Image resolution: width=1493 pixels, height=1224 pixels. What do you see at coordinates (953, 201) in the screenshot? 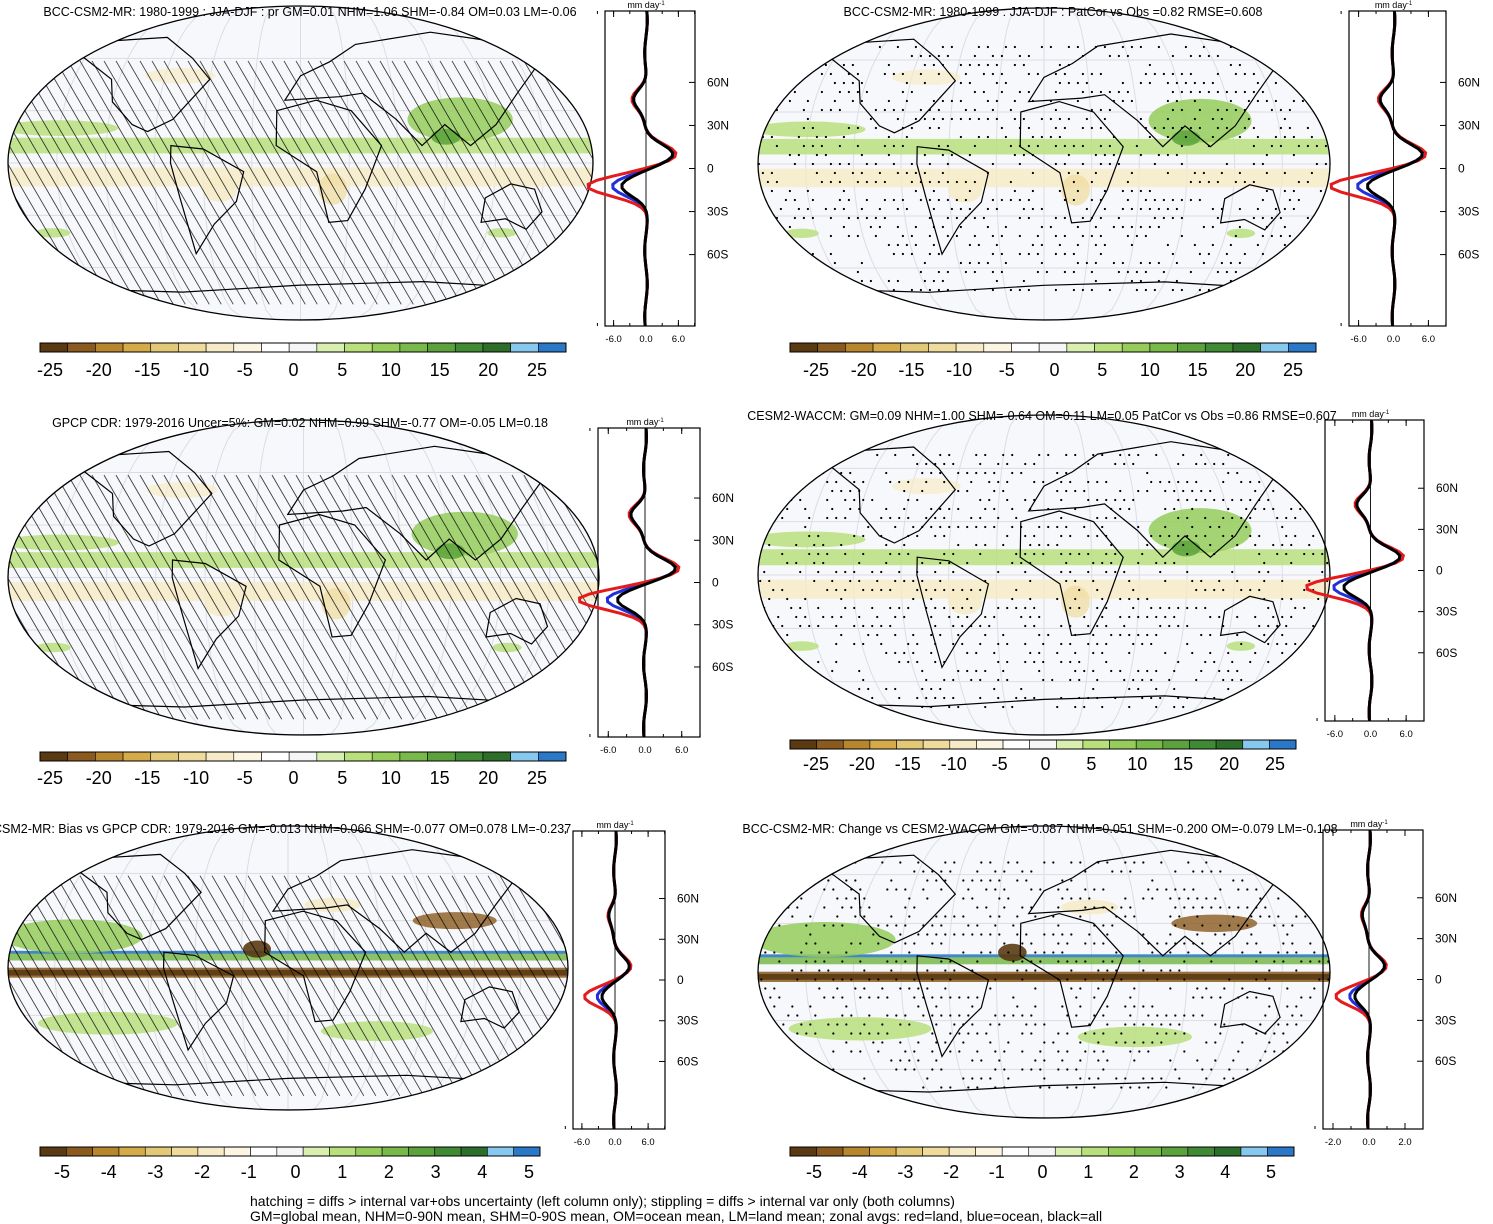
I see `coastline` at bounding box center [953, 201].